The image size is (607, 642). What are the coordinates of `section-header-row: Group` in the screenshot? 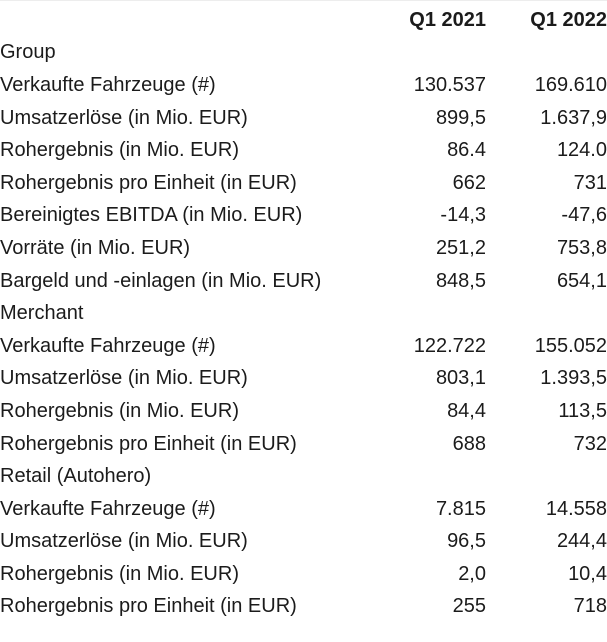 It's located at (303, 53).